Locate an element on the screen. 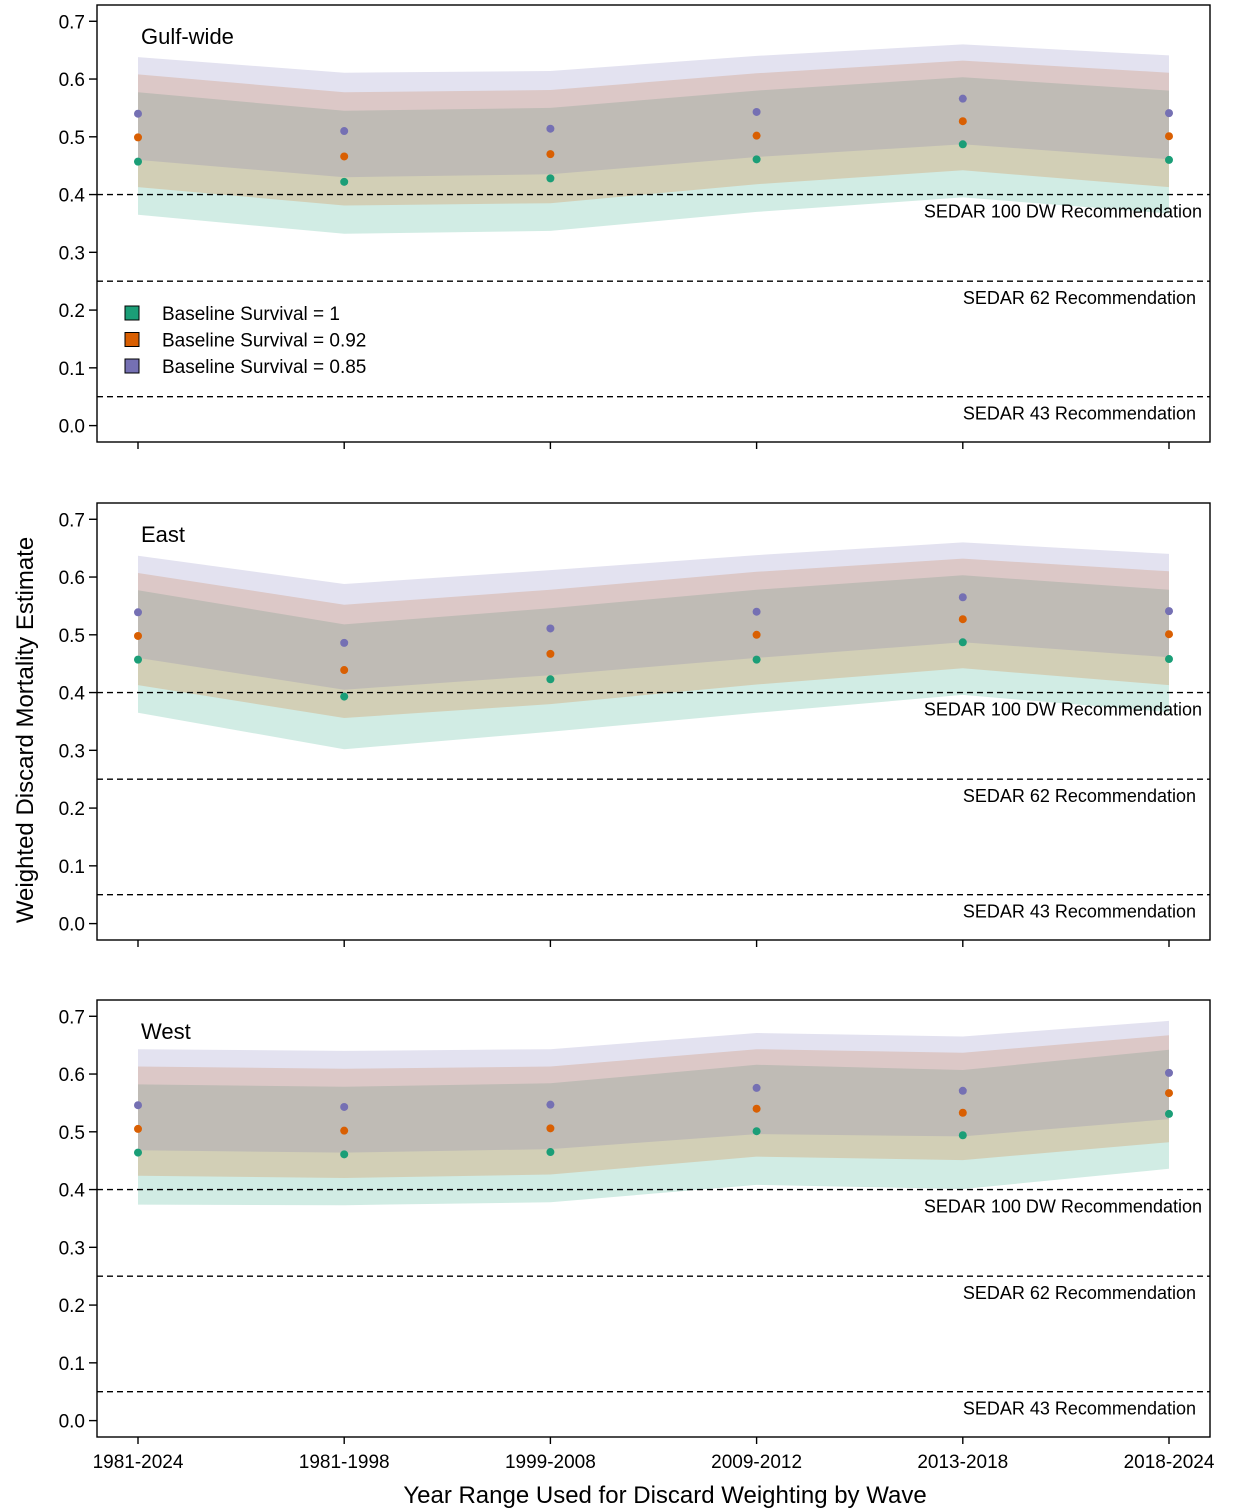 This screenshot has width=1243, height=1511. panel-title: Gulf-wide is located at coordinates (187, 36).